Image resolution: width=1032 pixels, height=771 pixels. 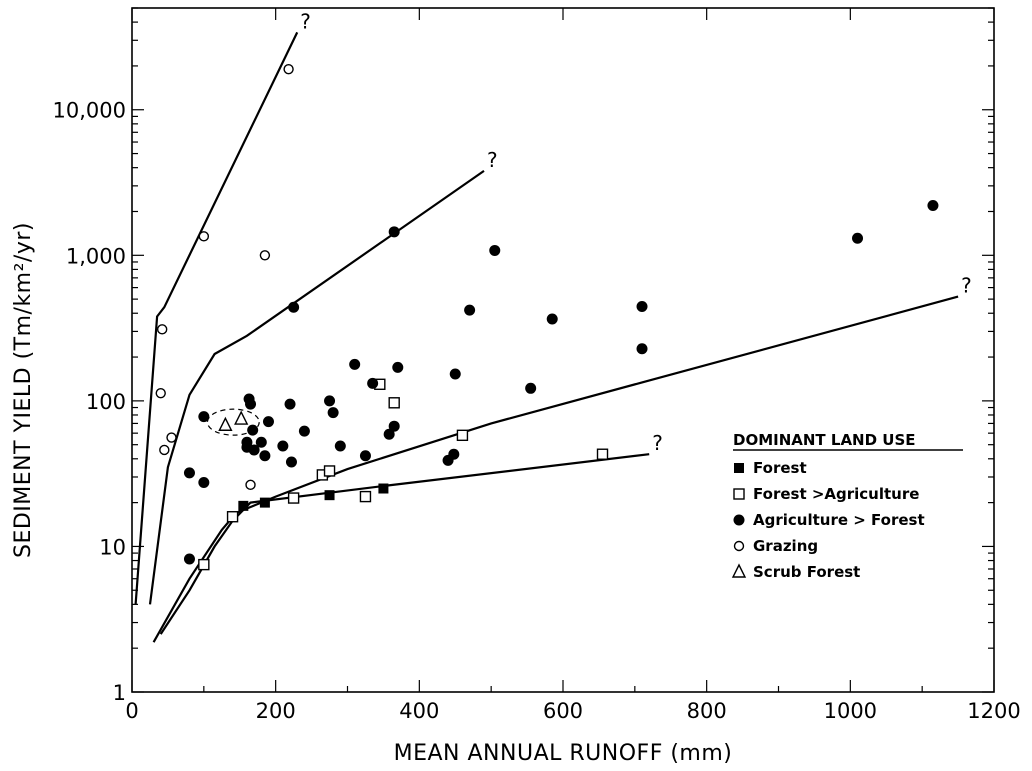 I want to click on x-tick-label: 1200, so click(x=993, y=711).